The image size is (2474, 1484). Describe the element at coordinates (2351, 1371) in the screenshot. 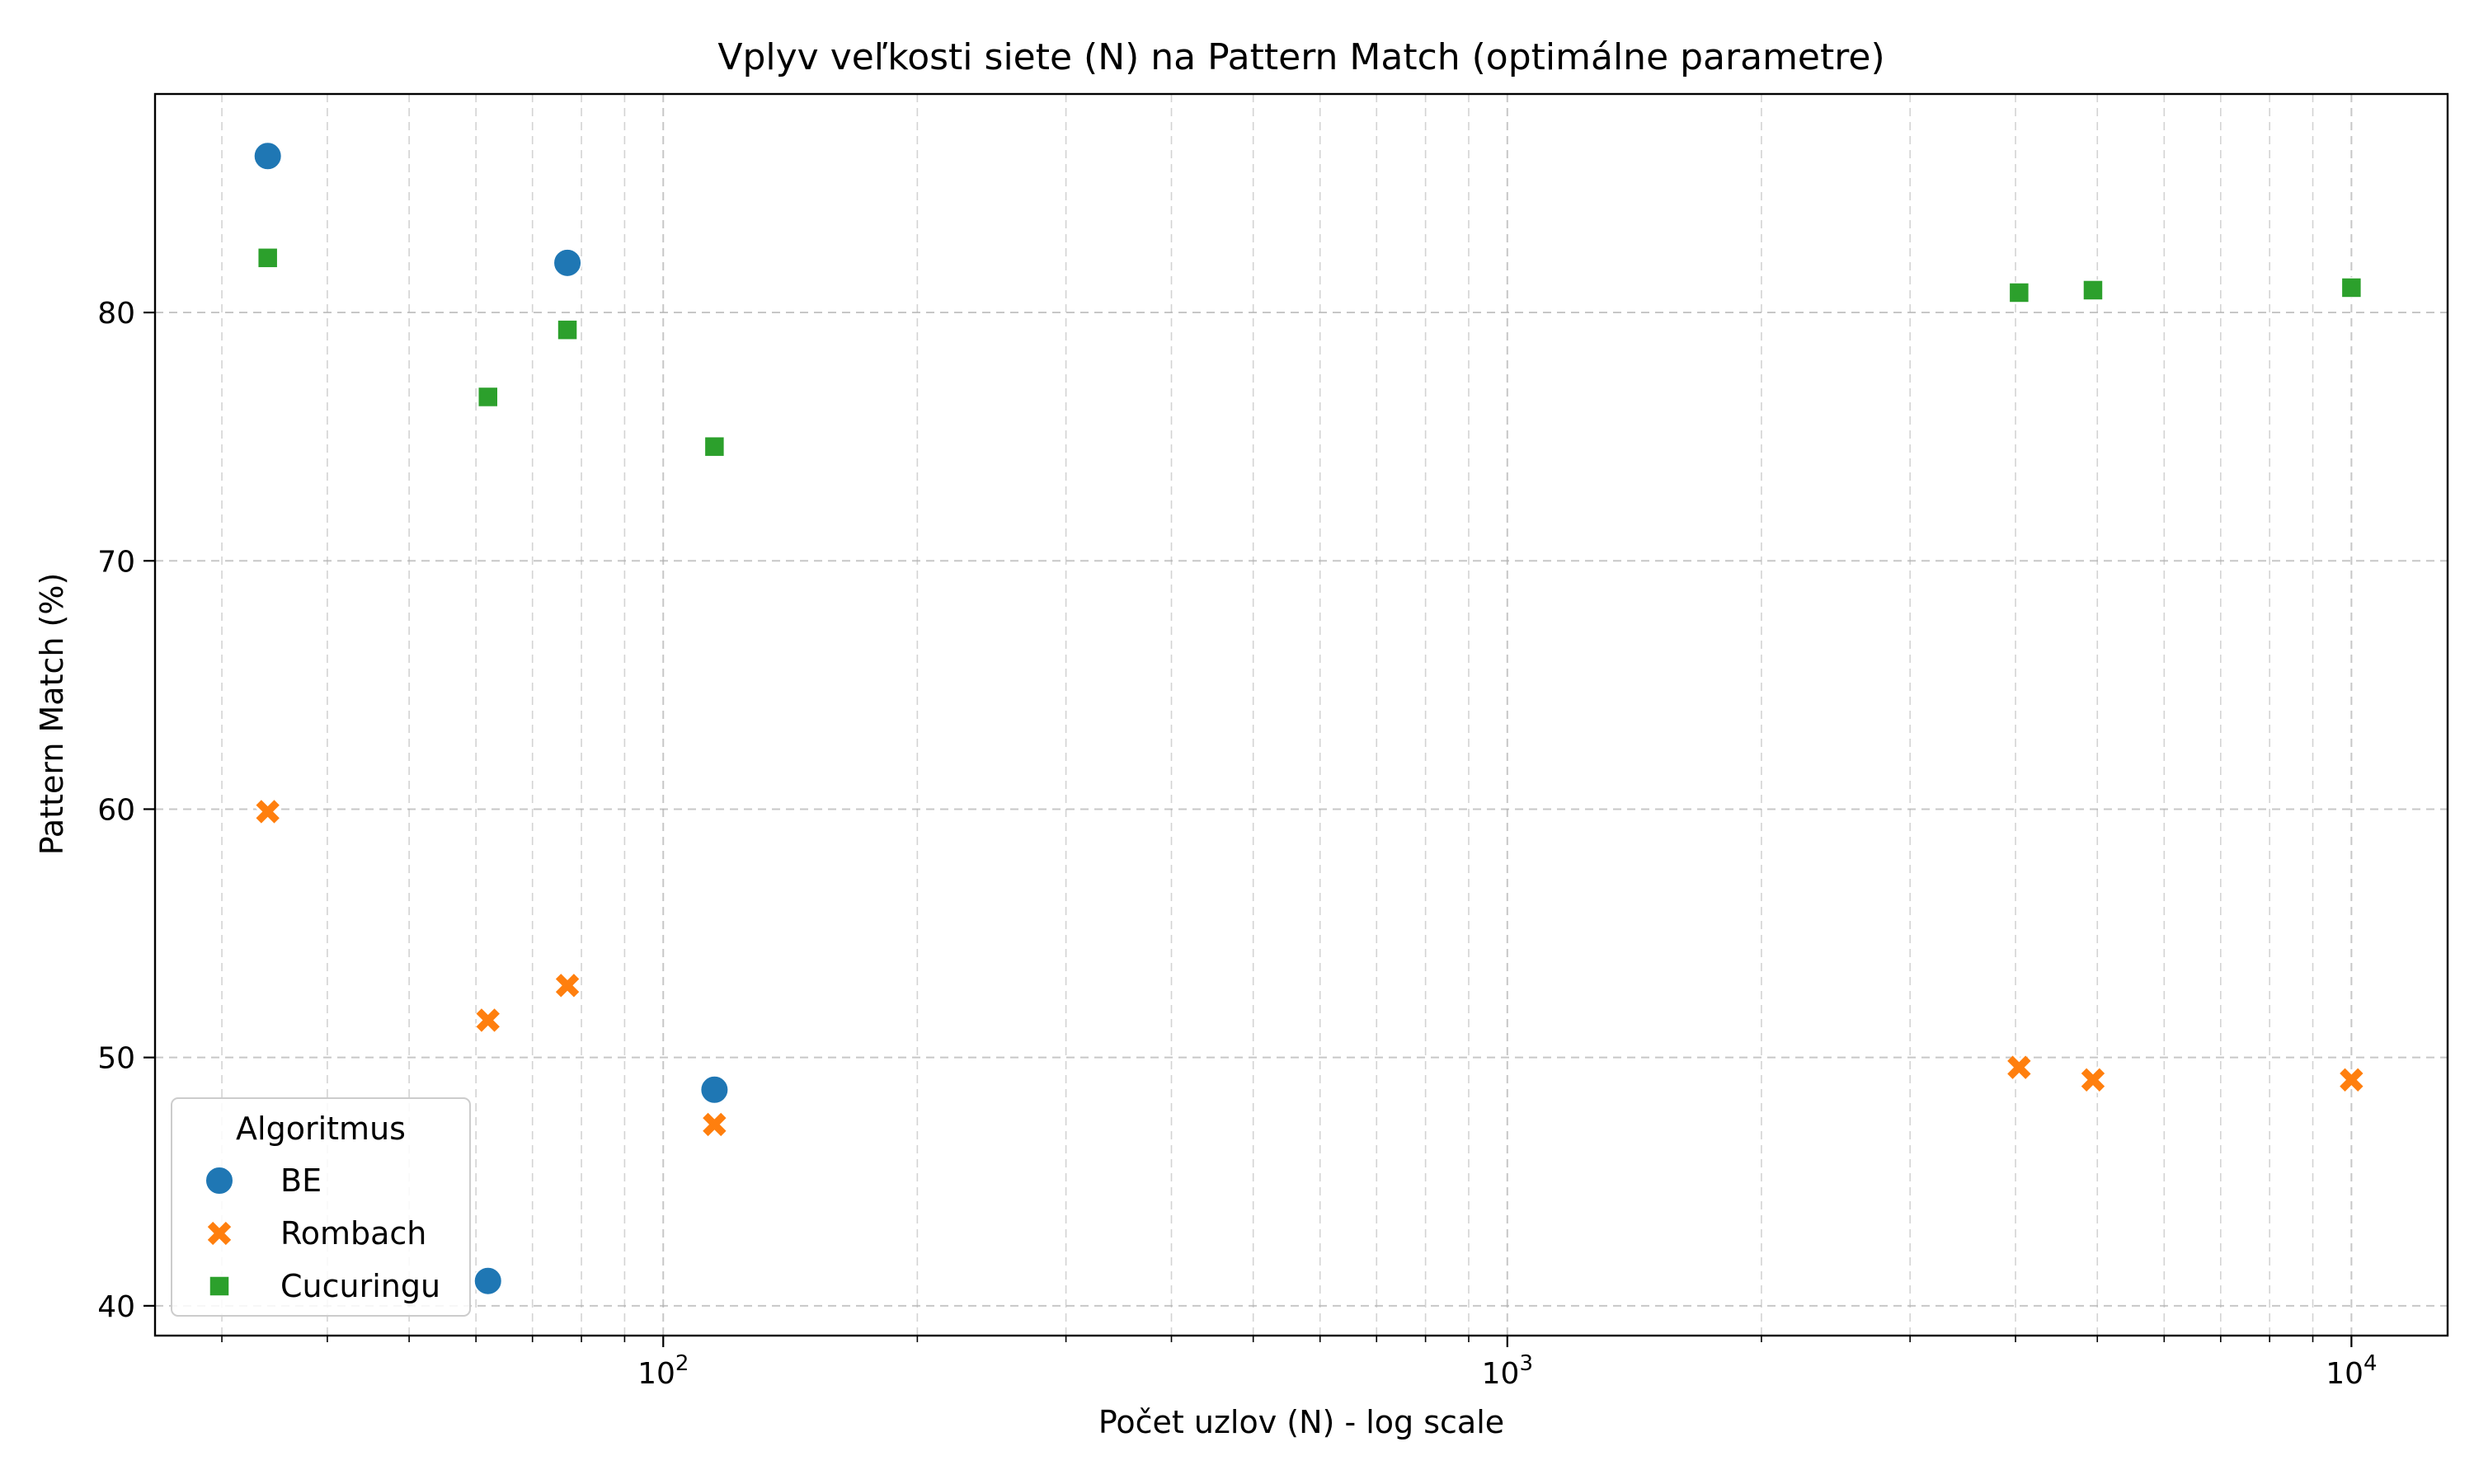

I see `x-tick-label: 10⁴` at that location.